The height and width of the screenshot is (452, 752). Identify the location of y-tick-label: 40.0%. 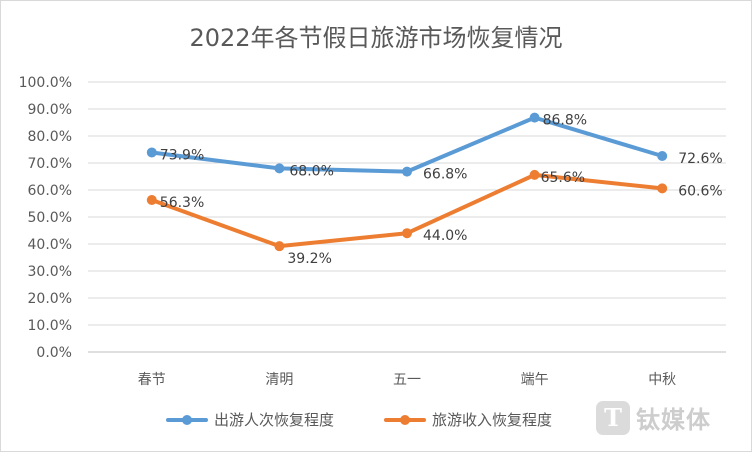
(50, 245).